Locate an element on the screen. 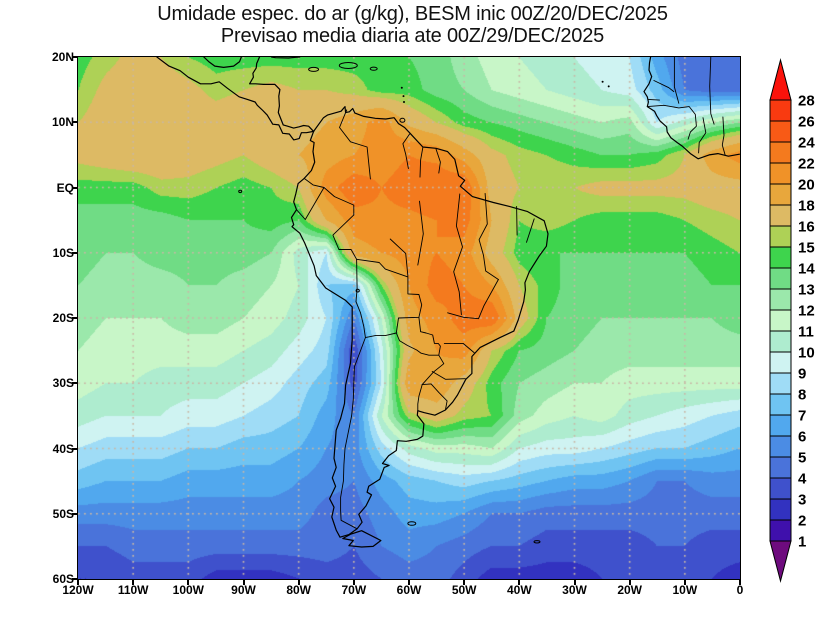  colorbar: 28 26 24 22 20 18 16 15 14 13 12 11 10 9 8 7 6 5 4 3 2 1 is located at coordinates (792, 320).